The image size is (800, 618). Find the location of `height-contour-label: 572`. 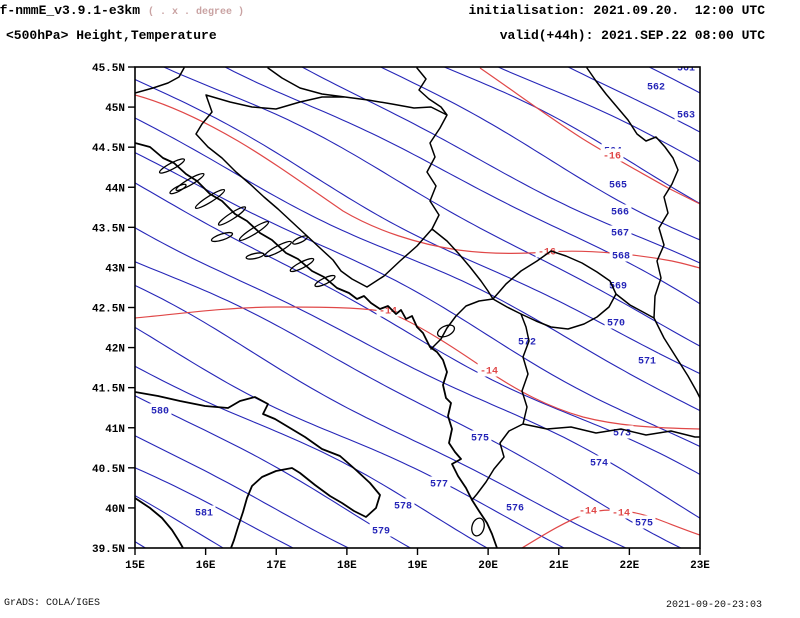

height-contour-label: 572 is located at coordinates (527, 343).